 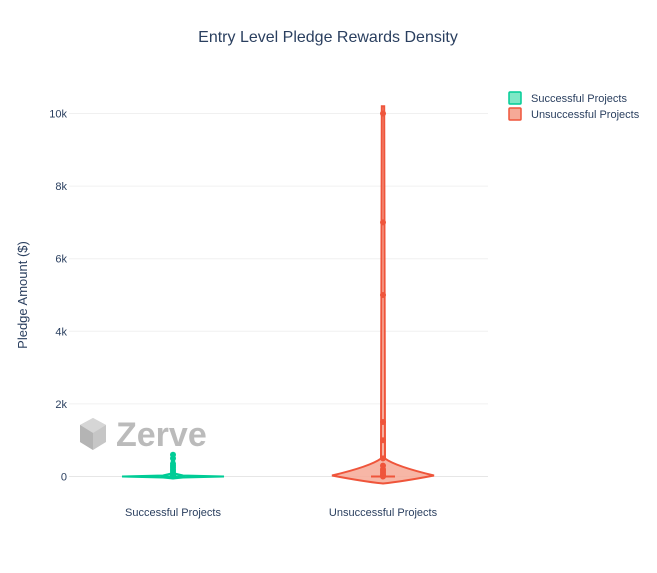 What do you see at coordinates (281, 513) in the screenshot?
I see `x-axis-ticks: Successful Projects Unsuccessful Projects` at bounding box center [281, 513].